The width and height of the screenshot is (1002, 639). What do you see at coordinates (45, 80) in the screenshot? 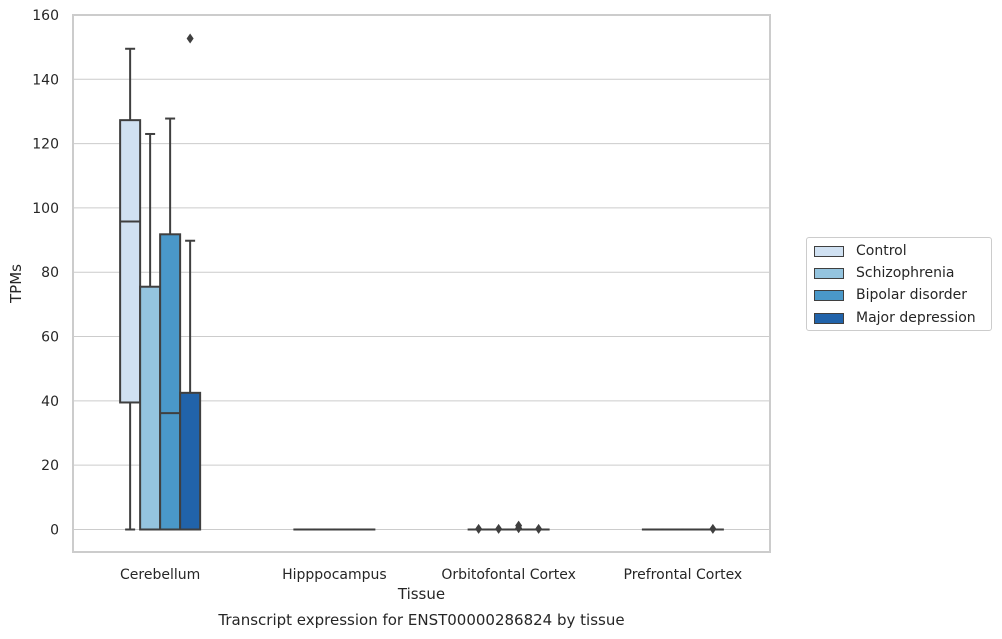
I see `y-tick-label-140: 140` at bounding box center [45, 80].